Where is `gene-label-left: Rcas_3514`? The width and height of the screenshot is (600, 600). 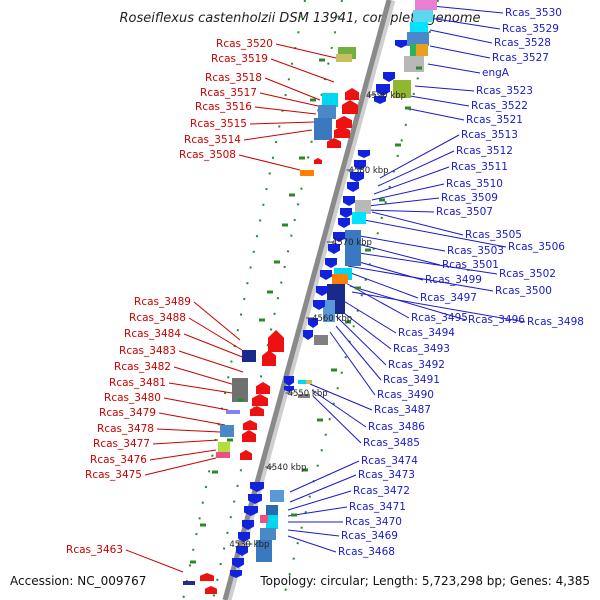 gene-label-left: Rcas_3514 is located at coordinates (212, 140).